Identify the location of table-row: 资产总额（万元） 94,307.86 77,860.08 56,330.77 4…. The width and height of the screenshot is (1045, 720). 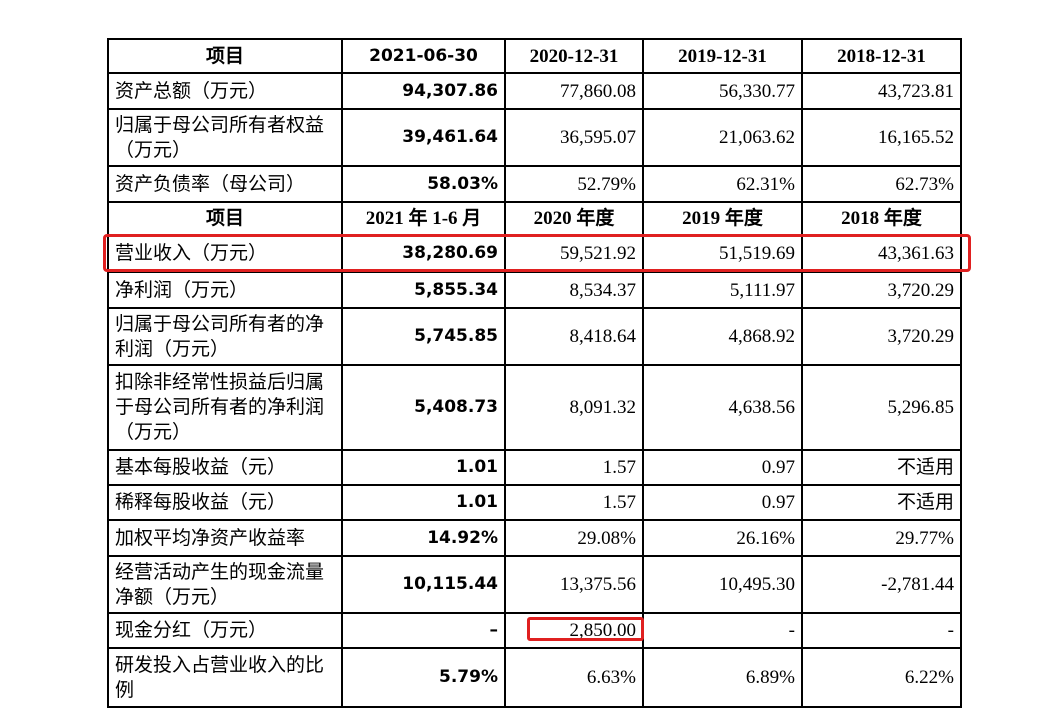
(534, 91).